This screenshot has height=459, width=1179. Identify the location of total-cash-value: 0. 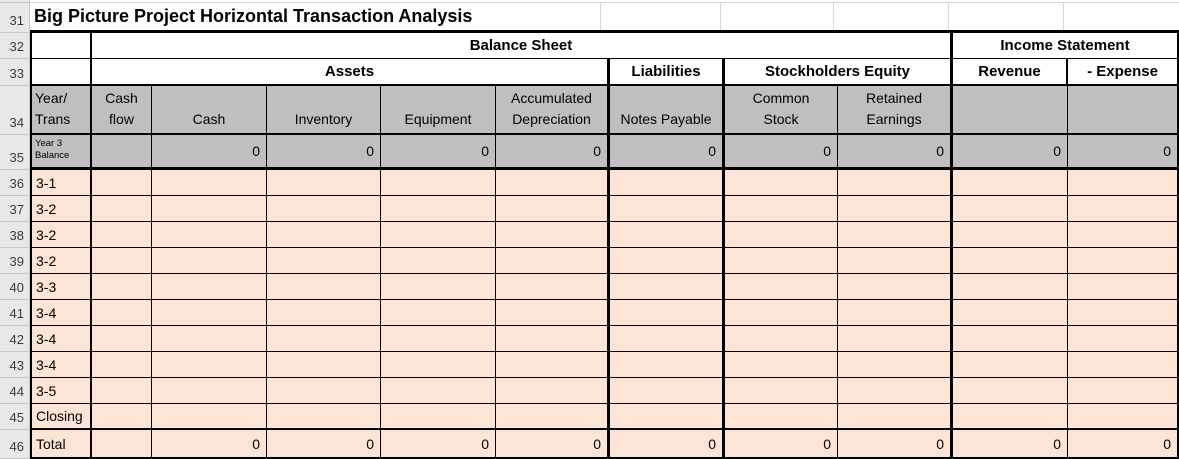
(209, 443).